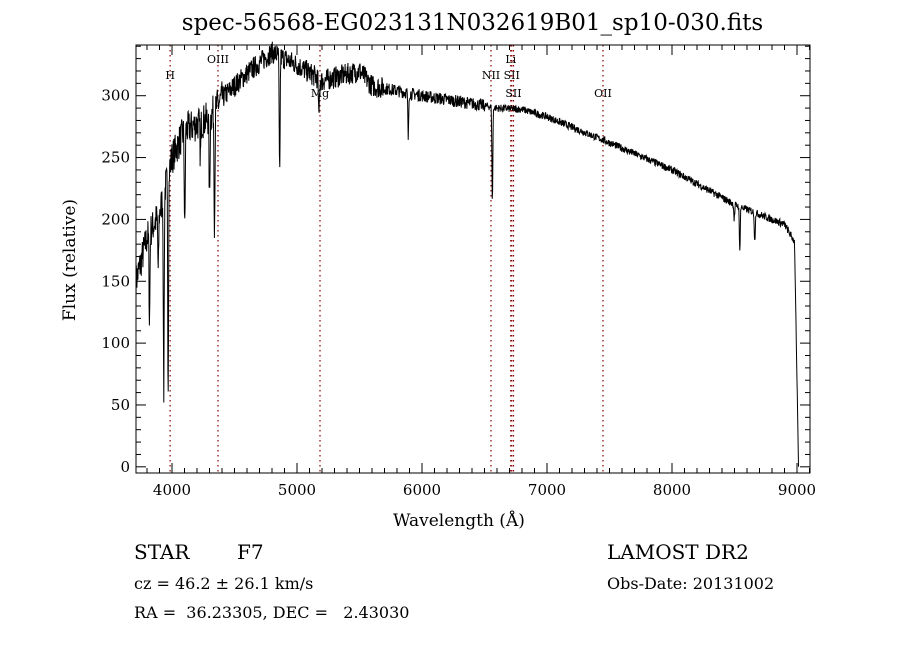 The height and width of the screenshot is (650, 900). What do you see at coordinates (491, 75) in the screenshot?
I see `line-marker-label-3: NII` at bounding box center [491, 75].